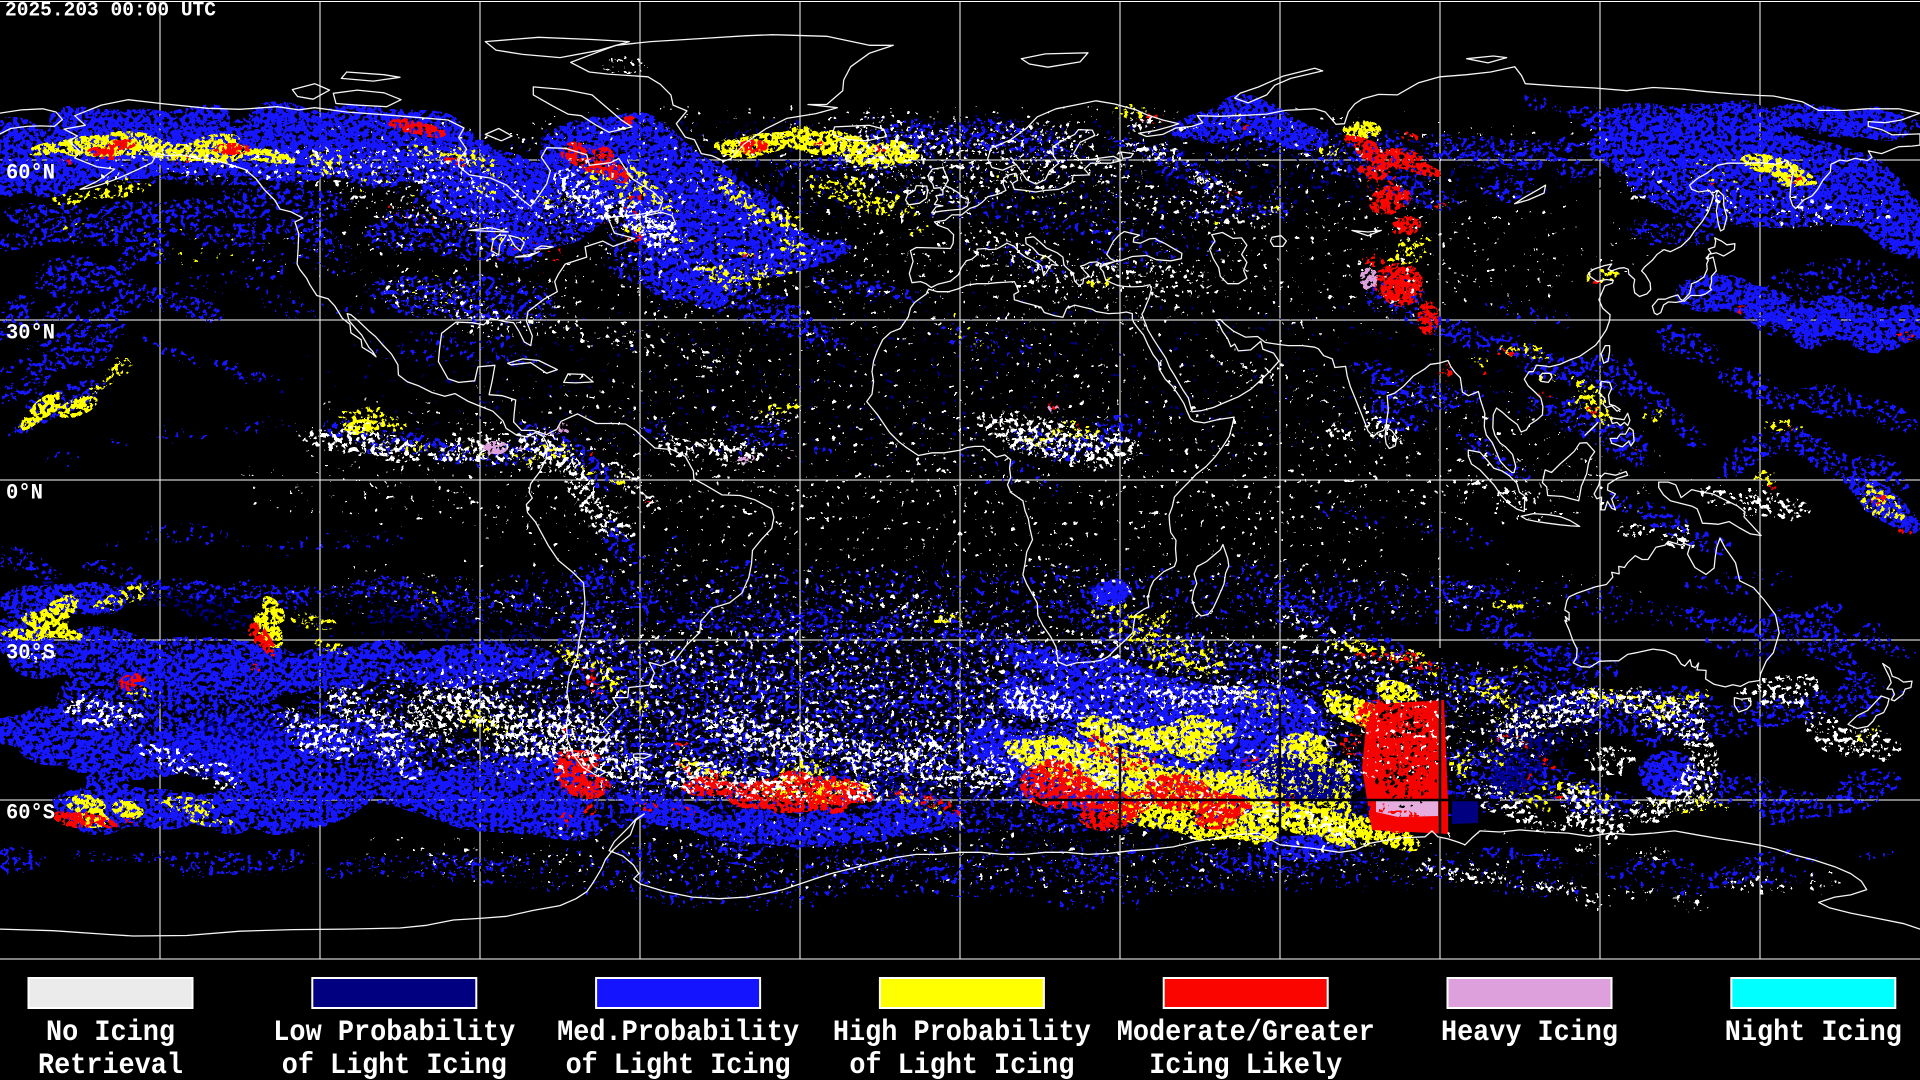 Image resolution: width=1920 pixels, height=1080 pixels. What do you see at coordinates (1246, 1033) in the screenshot?
I see `svg-text: Moderate/Greater` at bounding box center [1246, 1033].